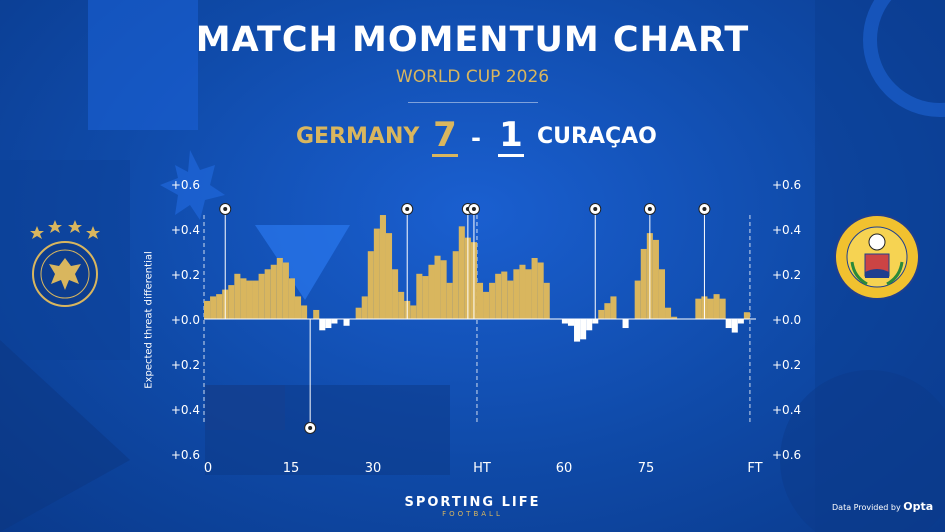 This screenshot has height=532, width=945. Describe the element at coordinates (473, 102) in the screenshot. I see `title-divider` at that location.